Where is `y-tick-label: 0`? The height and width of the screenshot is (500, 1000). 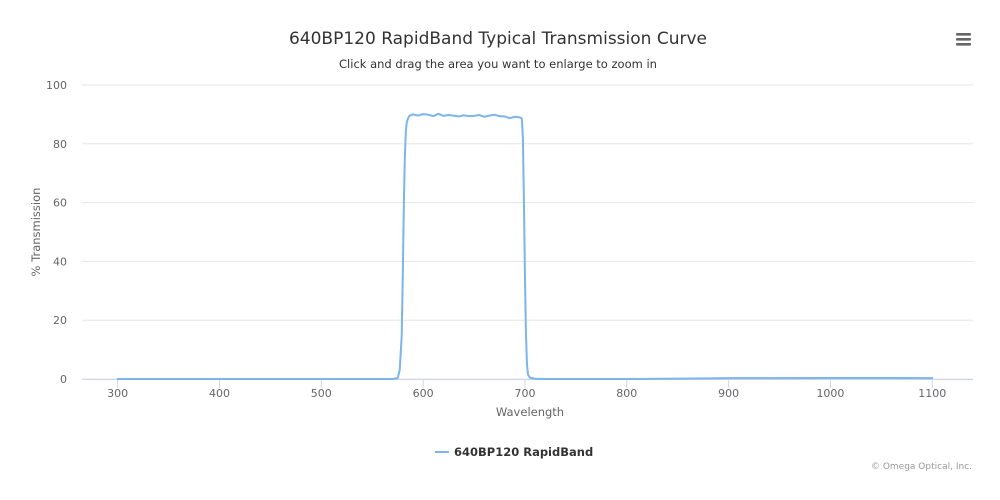 y-tick-label: 0 is located at coordinates (63, 379).